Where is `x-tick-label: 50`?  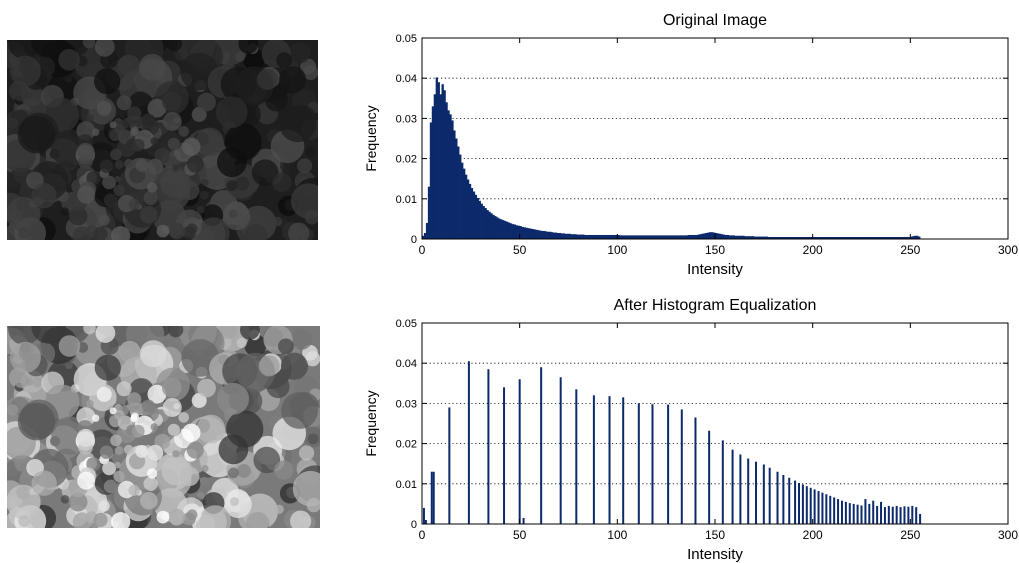 x-tick-label: 50 is located at coordinates (520, 535).